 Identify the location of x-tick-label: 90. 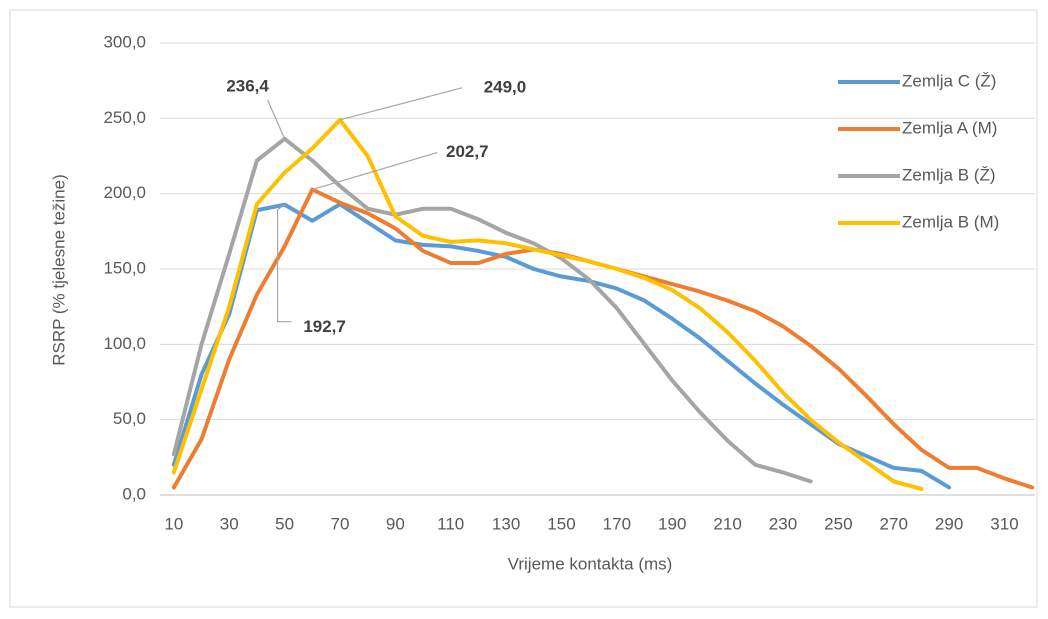
(395, 523).